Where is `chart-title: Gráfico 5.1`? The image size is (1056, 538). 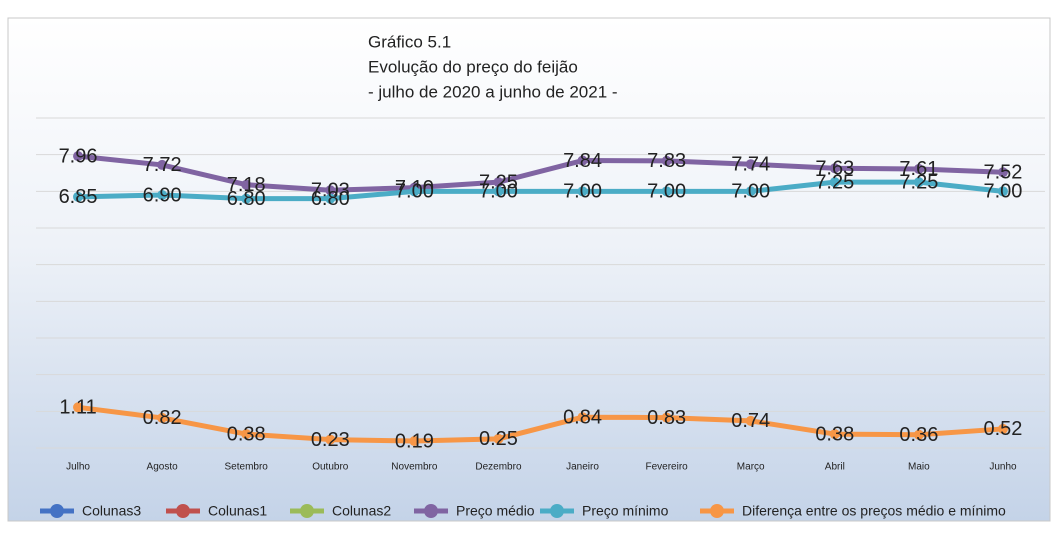
chart-title: Gráfico 5.1 is located at coordinates (409, 41).